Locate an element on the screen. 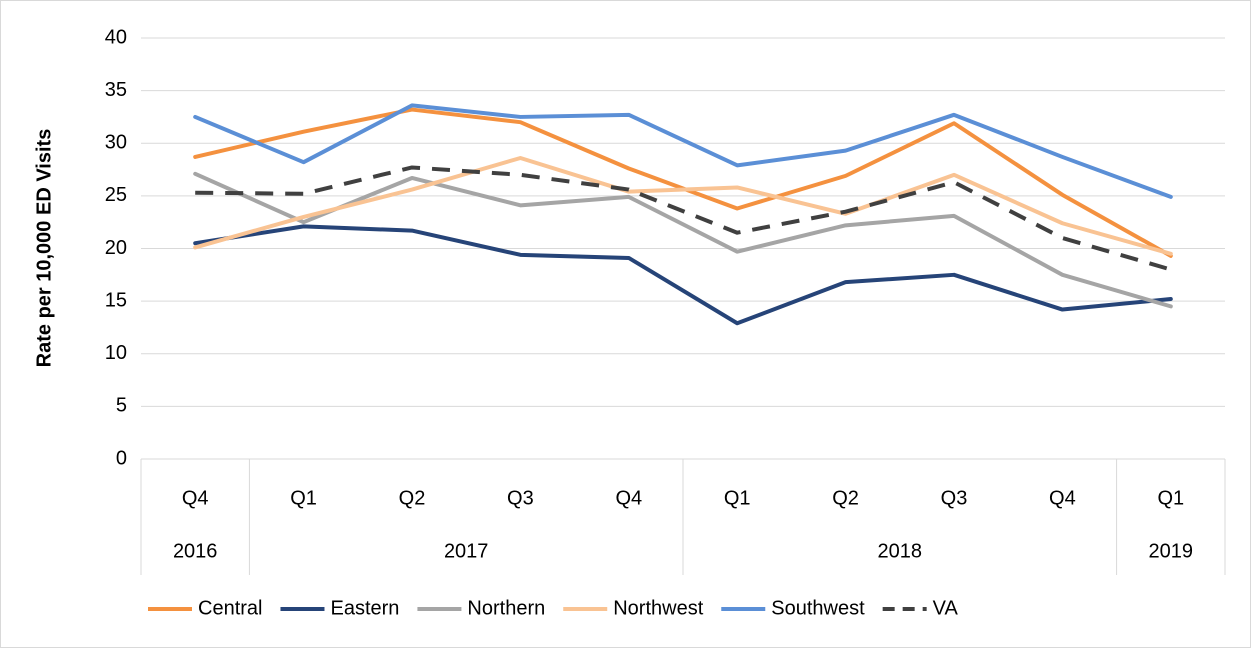 This screenshot has height=649, width=1252. y-tick-label: 35 is located at coordinates (116, 90).